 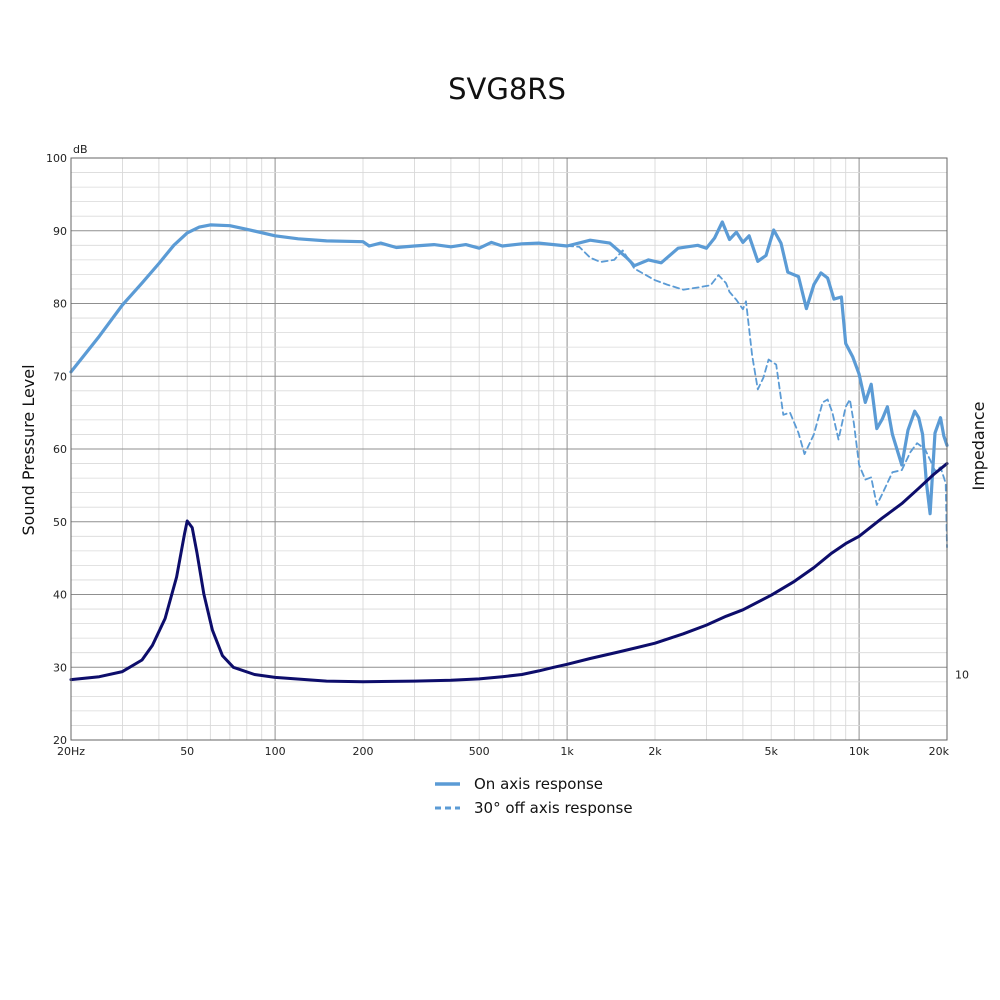 What do you see at coordinates (538, 784) in the screenshot?
I see `legend-label-on-axis: On axis response` at bounding box center [538, 784].